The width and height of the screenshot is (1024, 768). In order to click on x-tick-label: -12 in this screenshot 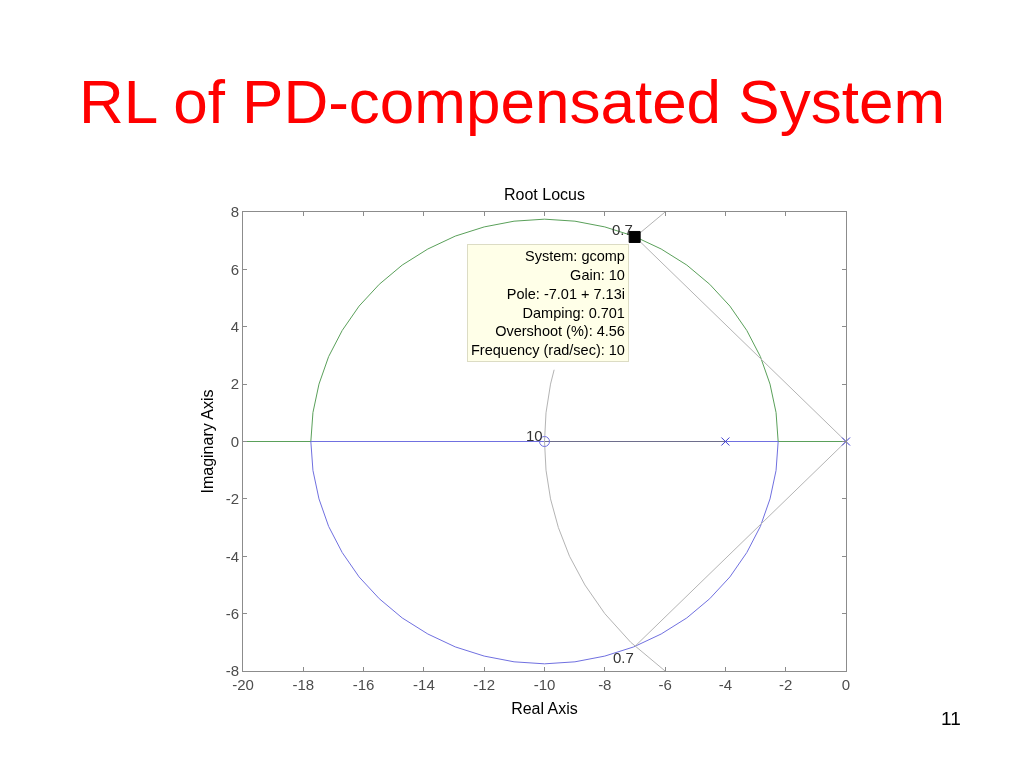, I will do `click(484, 684)`.